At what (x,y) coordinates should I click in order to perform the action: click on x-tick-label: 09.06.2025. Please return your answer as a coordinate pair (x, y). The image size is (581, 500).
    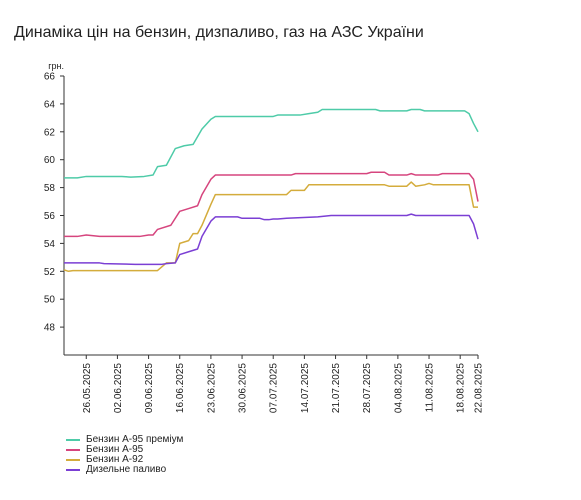
    Looking at the image, I should click on (149, 388).